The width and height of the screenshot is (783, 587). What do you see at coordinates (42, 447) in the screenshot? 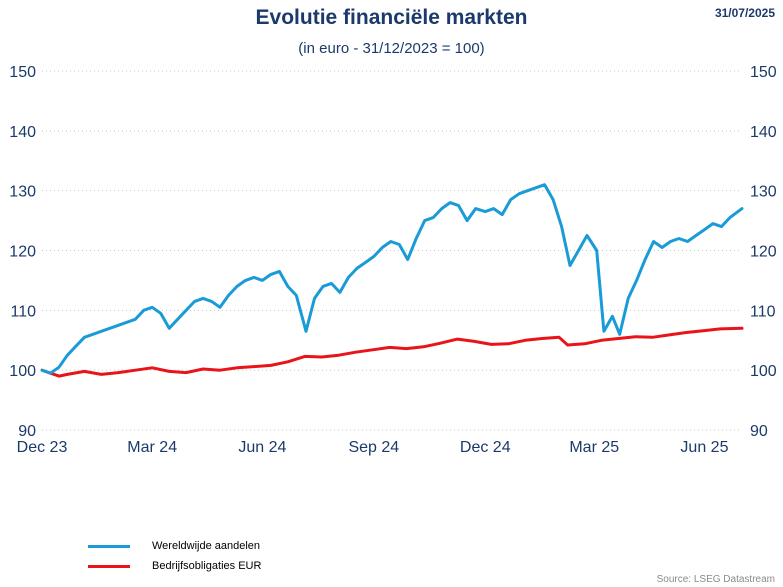
I see `x-tick-0: Dec 23` at bounding box center [42, 447].